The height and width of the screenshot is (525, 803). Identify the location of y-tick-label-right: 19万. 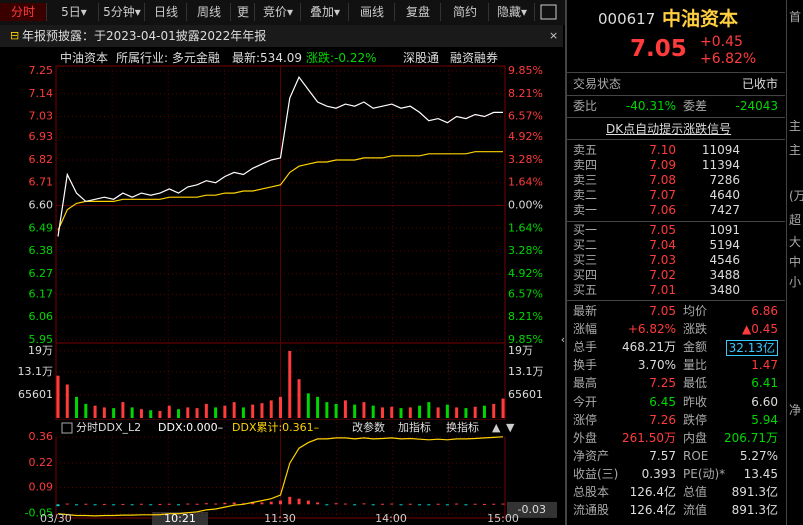
(520, 350).